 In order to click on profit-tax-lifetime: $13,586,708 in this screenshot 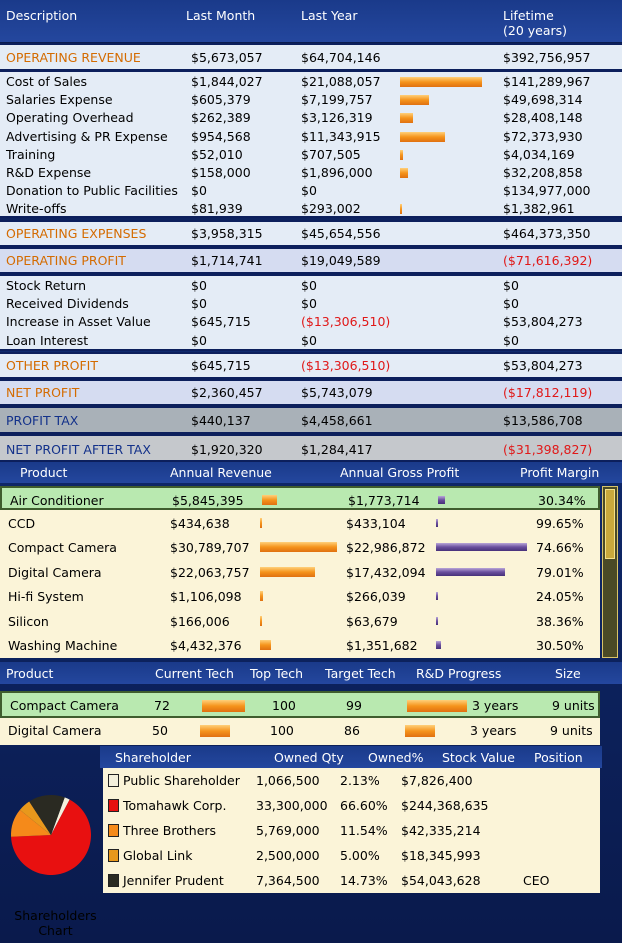, I will do `click(543, 420)`.